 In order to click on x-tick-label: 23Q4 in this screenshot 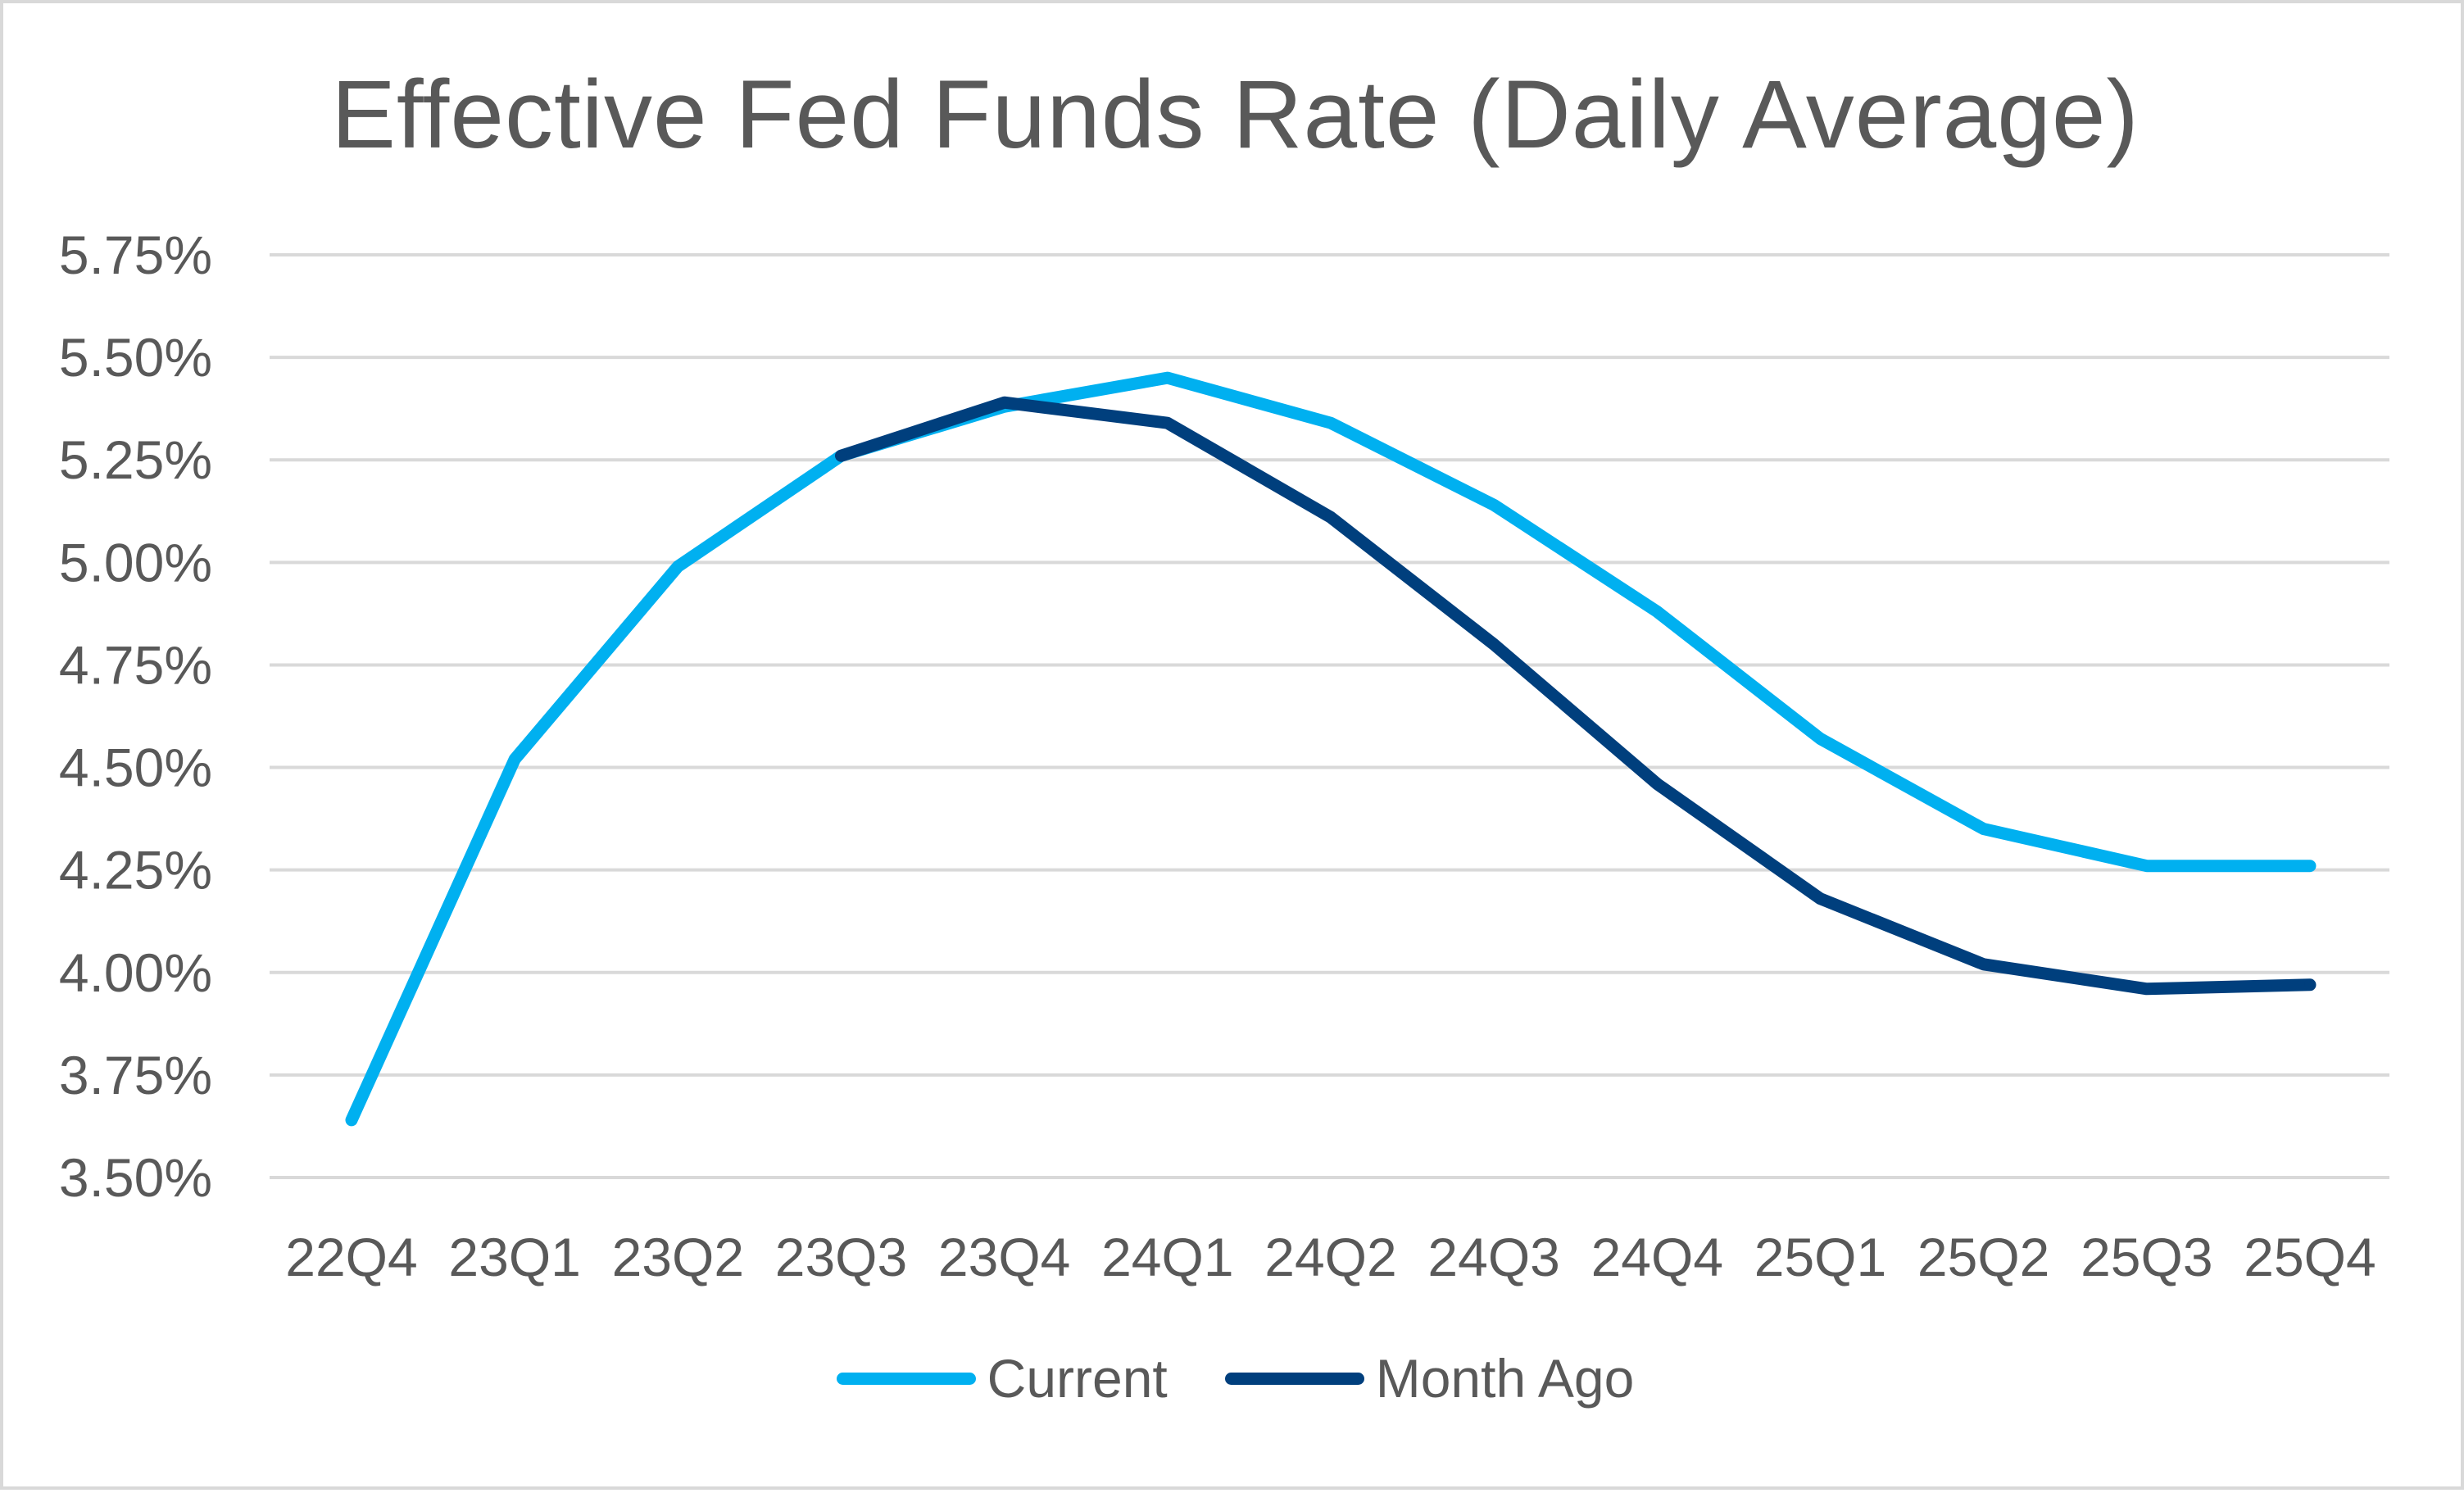, I will do `click(1004, 1257)`.